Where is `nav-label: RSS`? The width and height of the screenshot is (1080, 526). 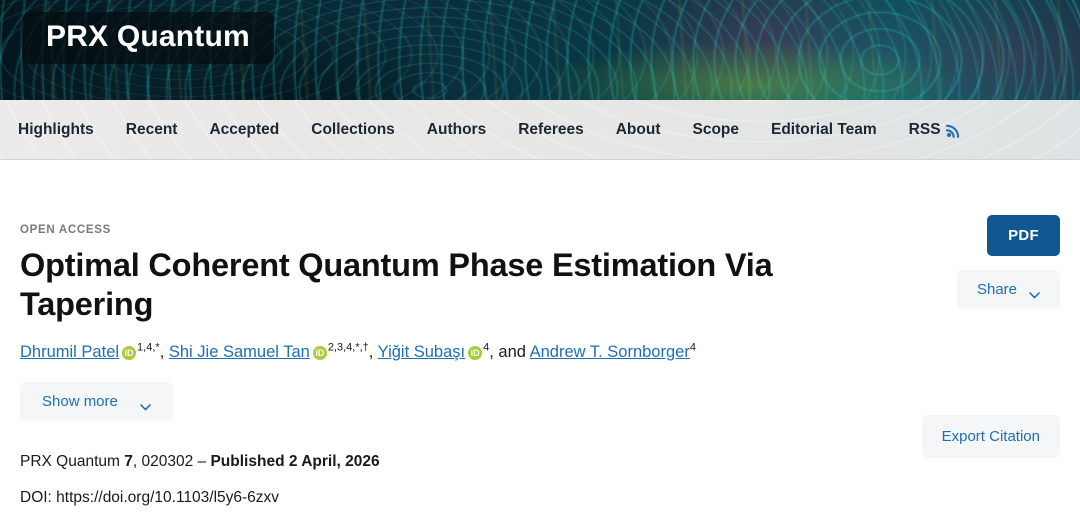 nav-label: RSS is located at coordinates (924, 129).